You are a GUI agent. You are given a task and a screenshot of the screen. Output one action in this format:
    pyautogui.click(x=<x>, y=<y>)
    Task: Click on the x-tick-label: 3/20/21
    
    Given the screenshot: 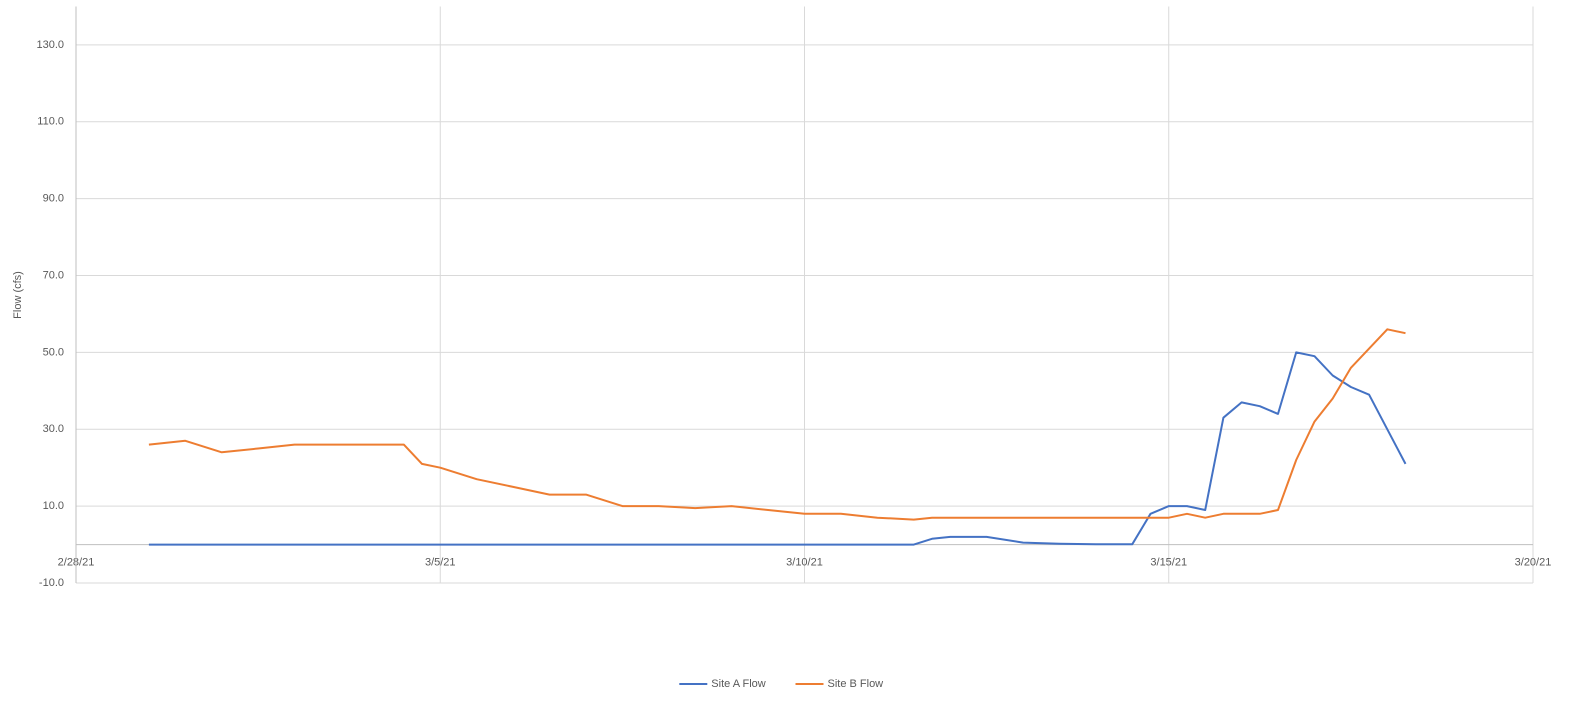 What is the action you would take?
    pyautogui.click(x=1533, y=562)
    